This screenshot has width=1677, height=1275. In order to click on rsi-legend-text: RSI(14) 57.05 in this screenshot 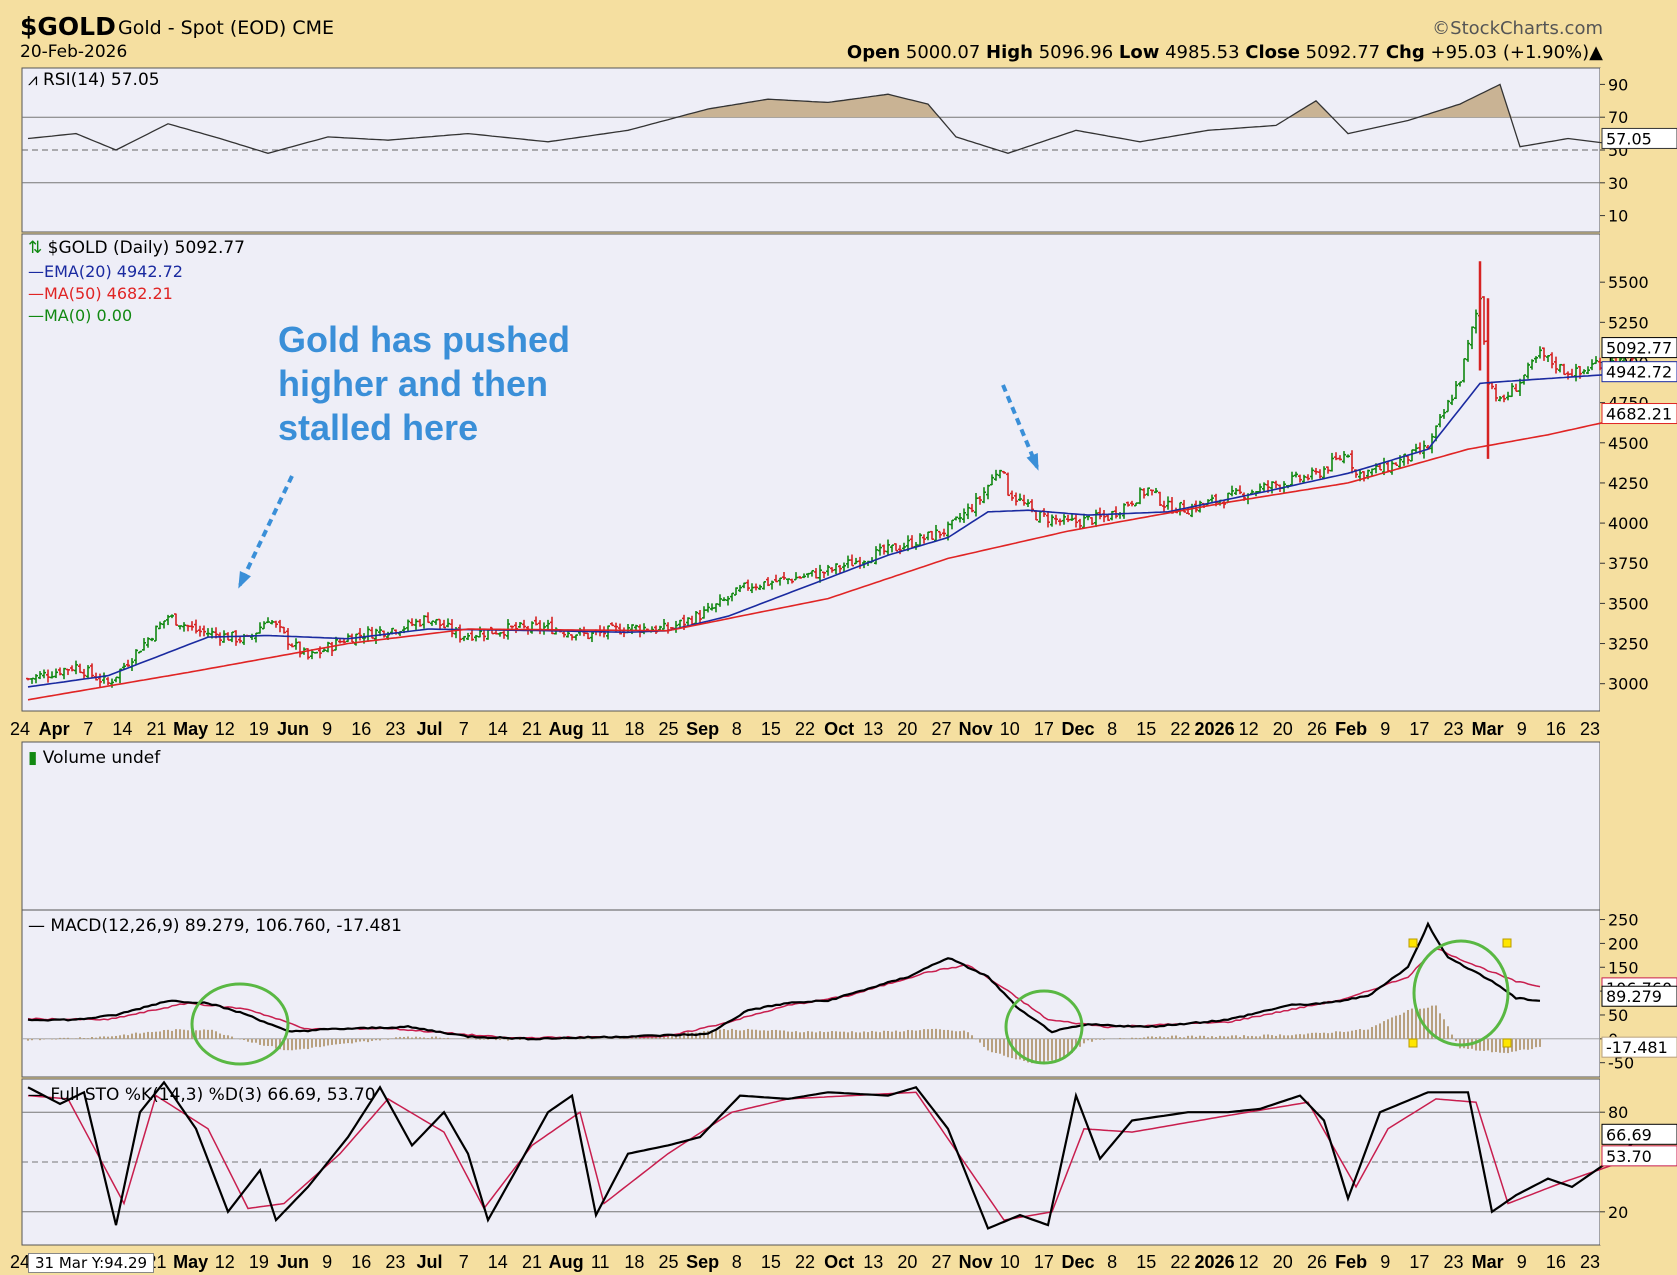, I will do `click(101, 80)`.